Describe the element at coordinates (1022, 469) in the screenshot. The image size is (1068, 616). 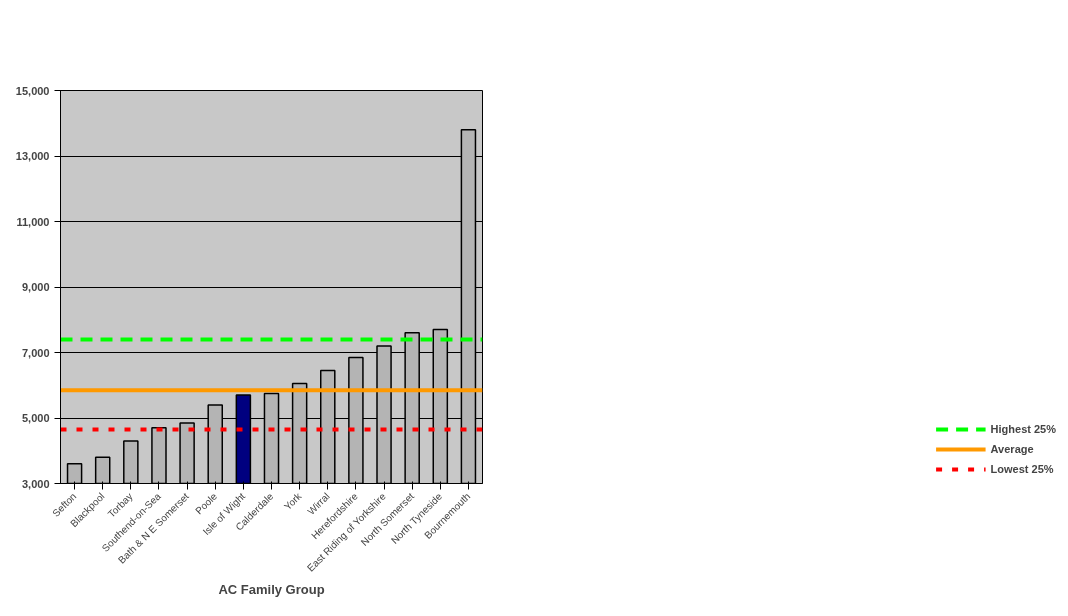
I see `legend-label: Lowest 25%` at that location.